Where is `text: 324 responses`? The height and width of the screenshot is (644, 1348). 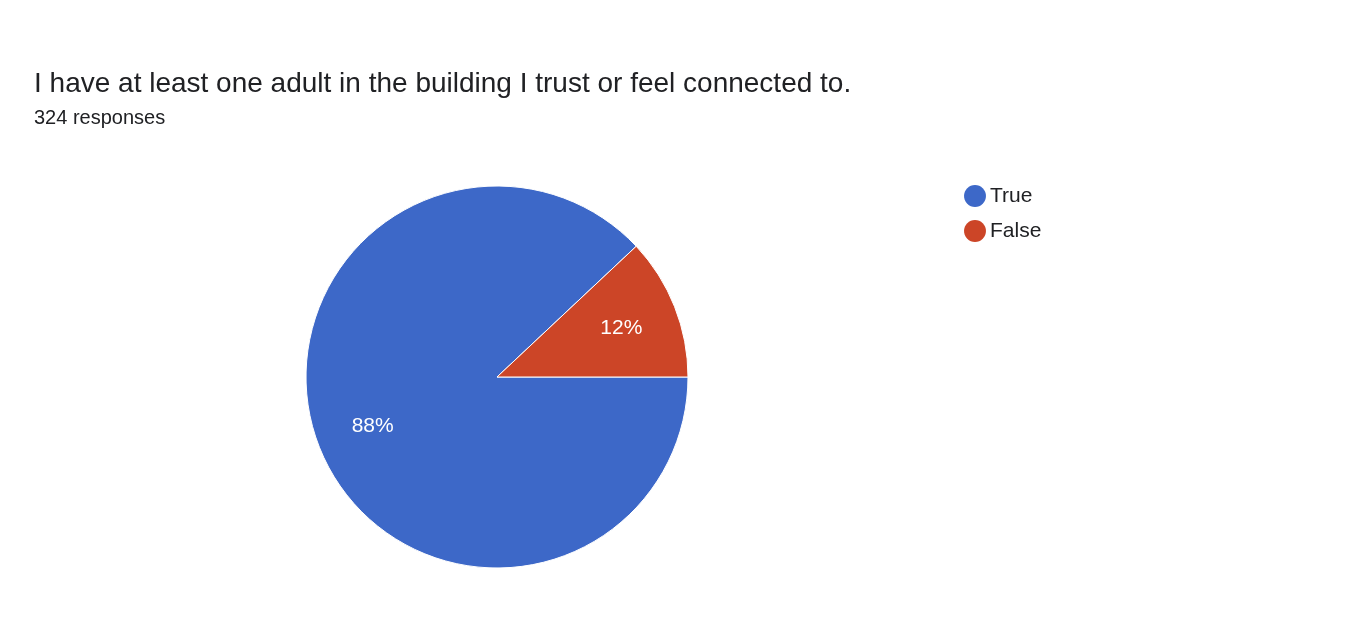 text: 324 responses is located at coordinates (100, 117).